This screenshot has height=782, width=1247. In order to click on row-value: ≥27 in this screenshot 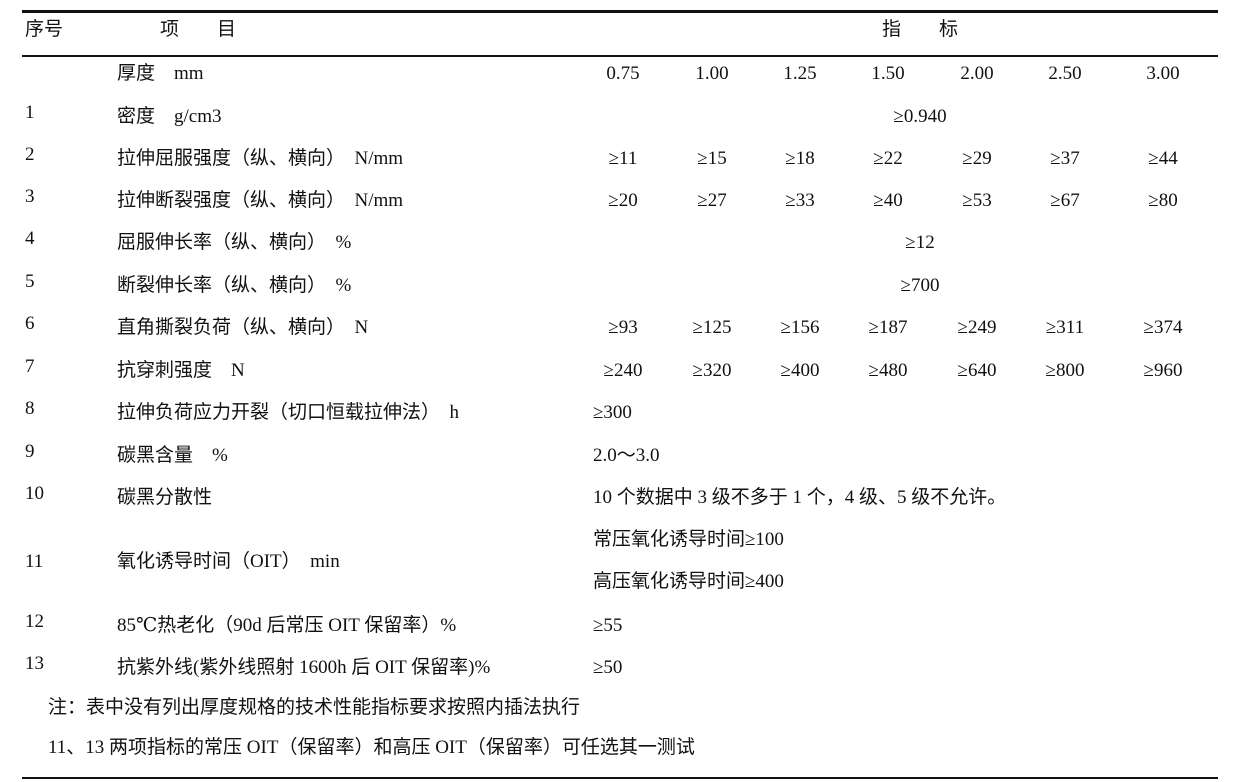, I will do `click(712, 200)`.